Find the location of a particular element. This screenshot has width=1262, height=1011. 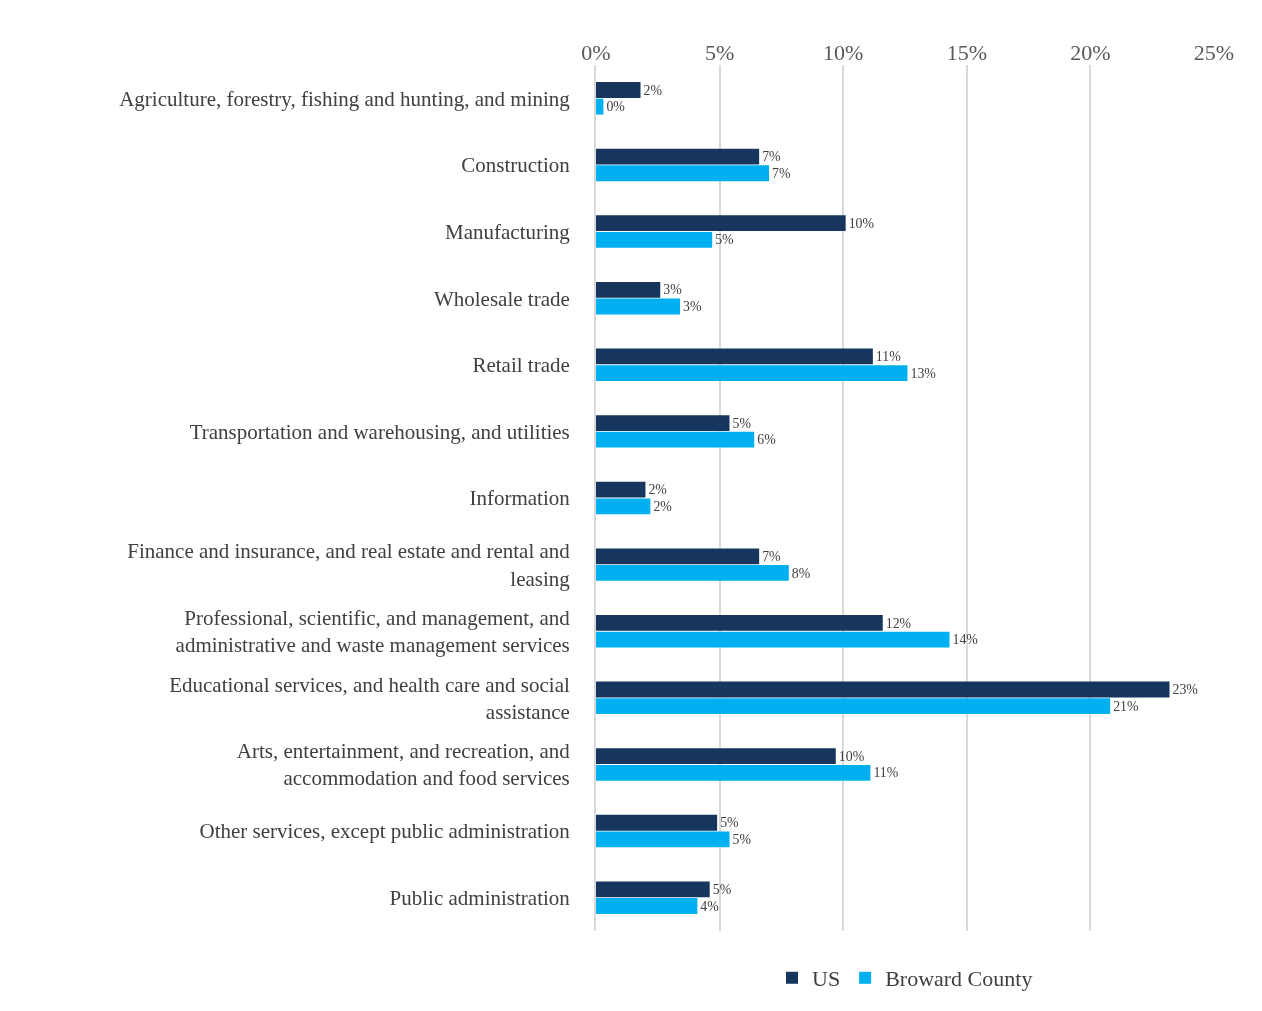

y-tick-label: Educational services, and health care and social assistance is located at coordinates (369, 698).